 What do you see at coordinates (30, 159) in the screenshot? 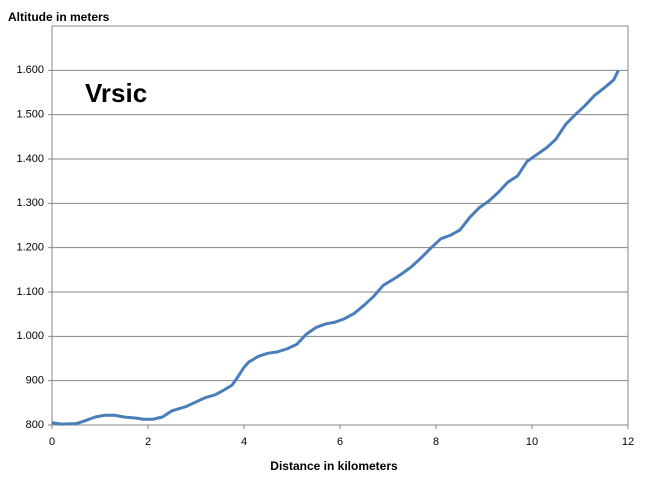
I see `y-tick-label: 1.400` at bounding box center [30, 159].